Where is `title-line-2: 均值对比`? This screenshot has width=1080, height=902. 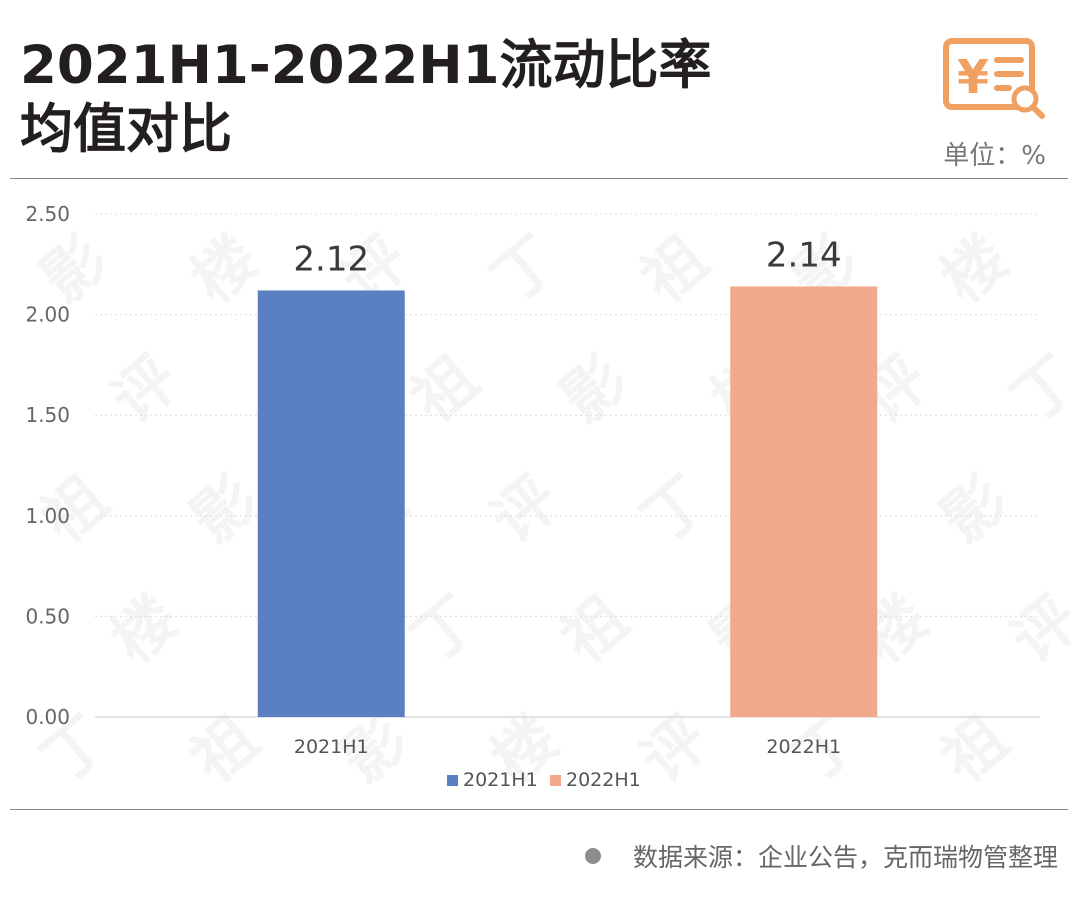
title-line-2: 均值对比 is located at coordinates (126, 129).